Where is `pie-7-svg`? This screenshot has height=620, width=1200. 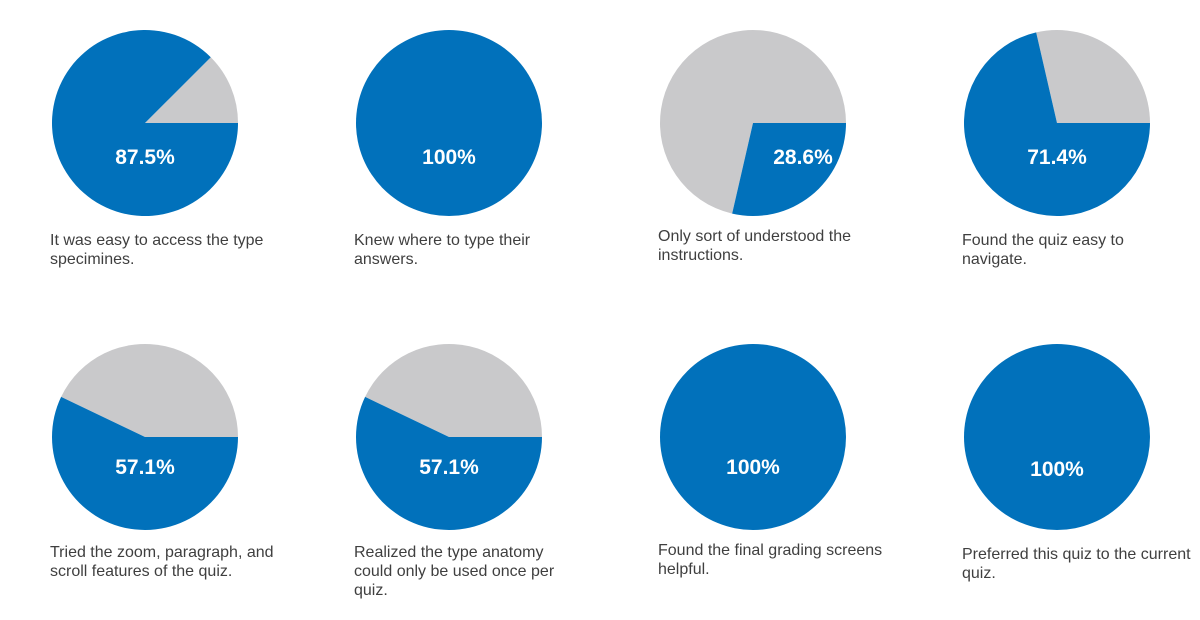 pie-7-svg is located at coordinates (753, 437).